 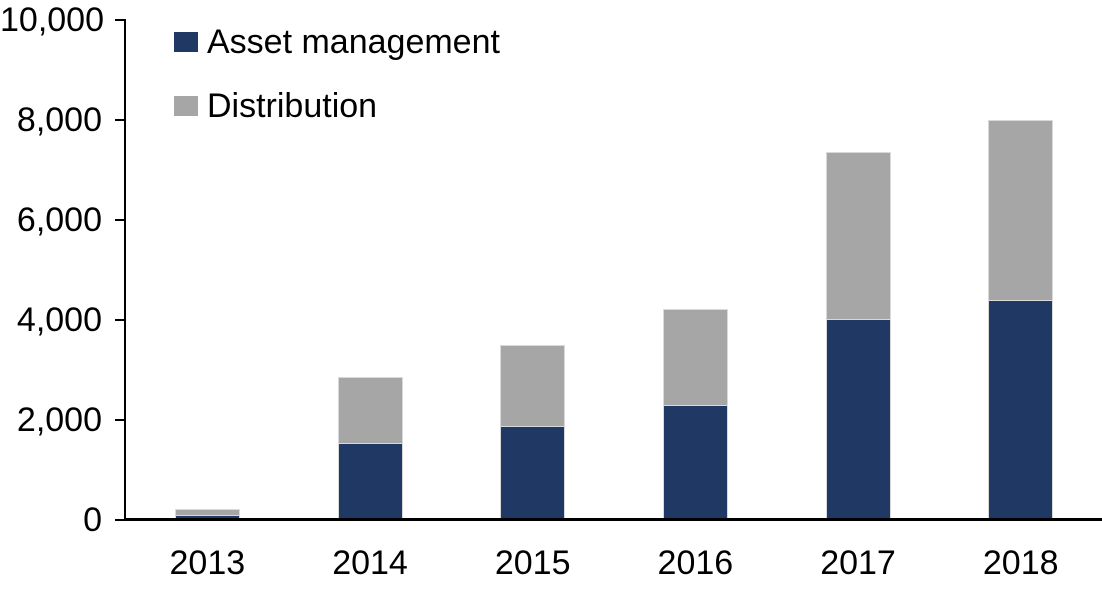 What do you see at coordinates (52, 19) in the screenshot?
I see `y-tick-label: 10,000` at bounding box center [52, 19].